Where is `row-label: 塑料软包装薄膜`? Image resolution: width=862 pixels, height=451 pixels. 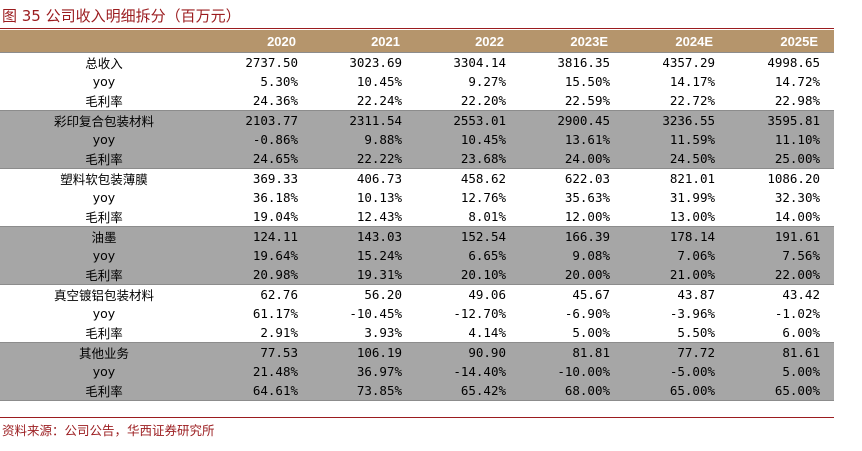 row-label: 塑料软包装薄膜 is located at coordinates (104, 178).